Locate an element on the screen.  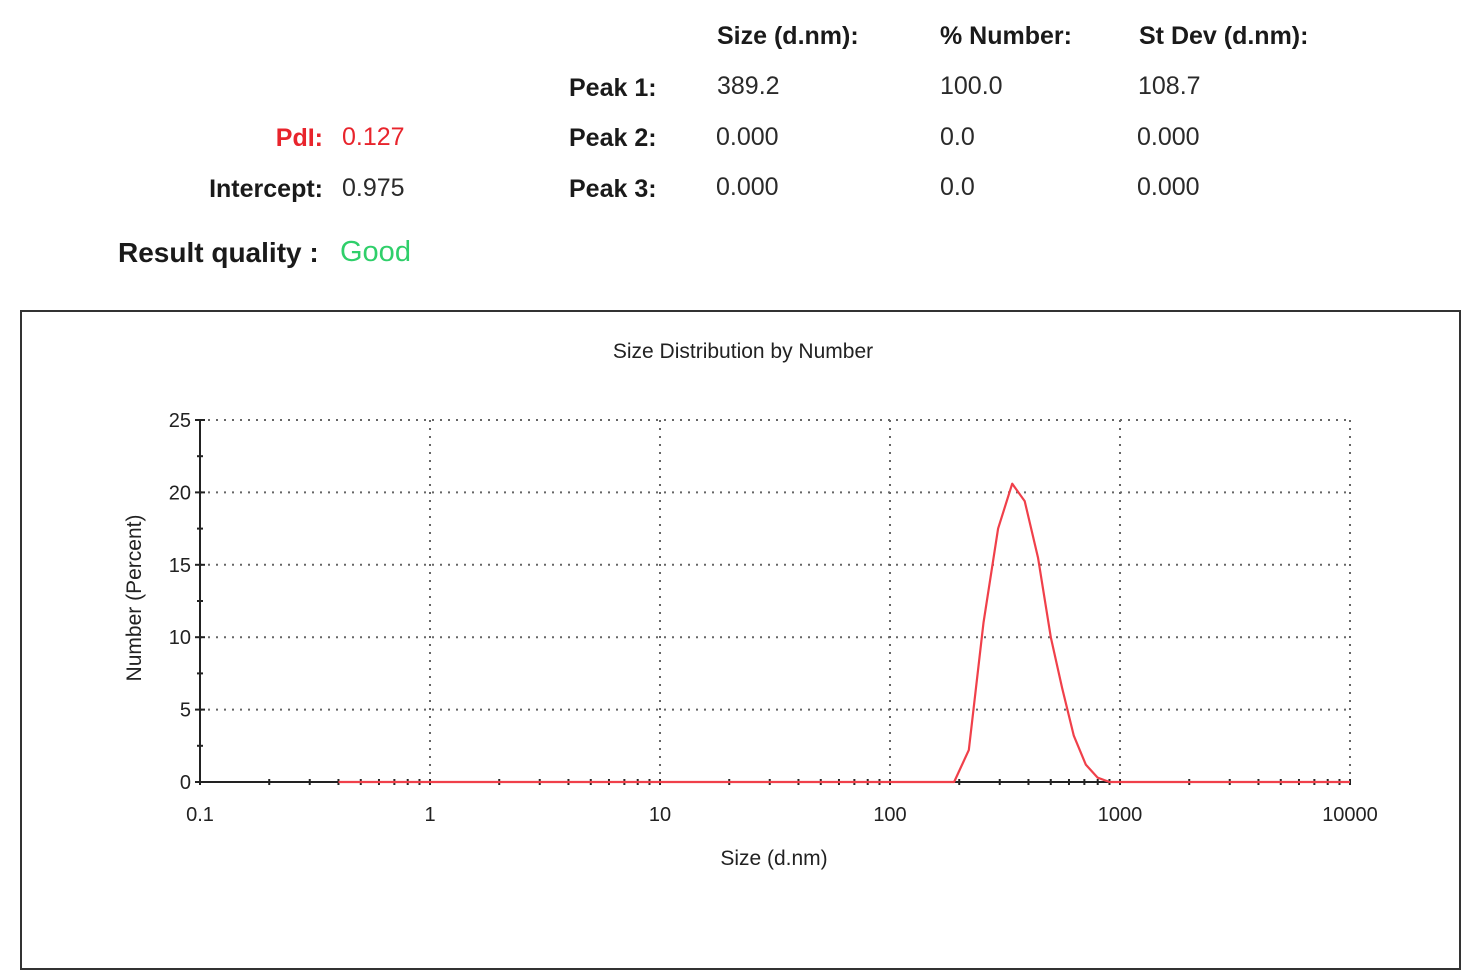
pdi-value: 0.127 is located at coordinates (373, 137).